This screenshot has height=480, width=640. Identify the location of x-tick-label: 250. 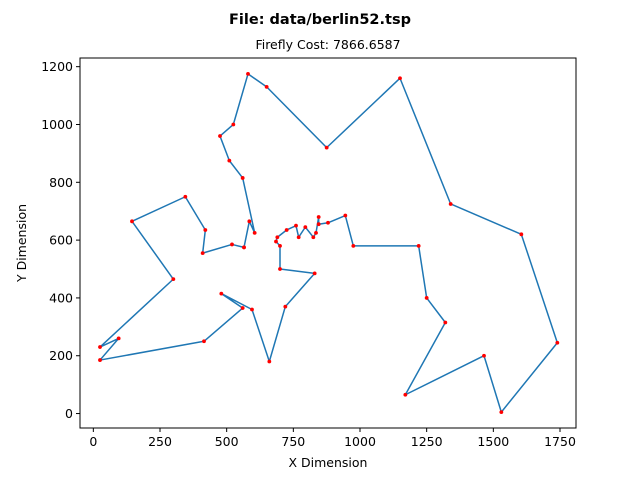
(160, 441).